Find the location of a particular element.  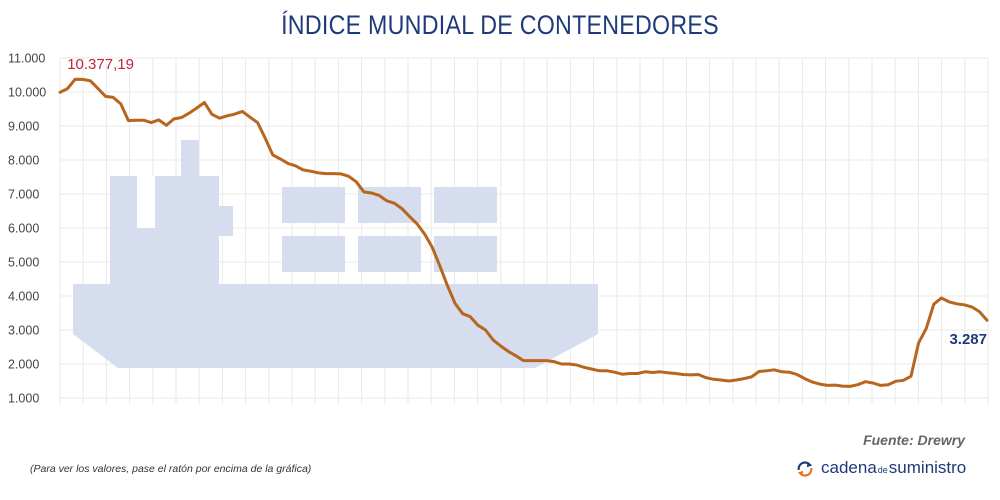

brand-text-cadena: cadena is located at coordinates (849, 467).